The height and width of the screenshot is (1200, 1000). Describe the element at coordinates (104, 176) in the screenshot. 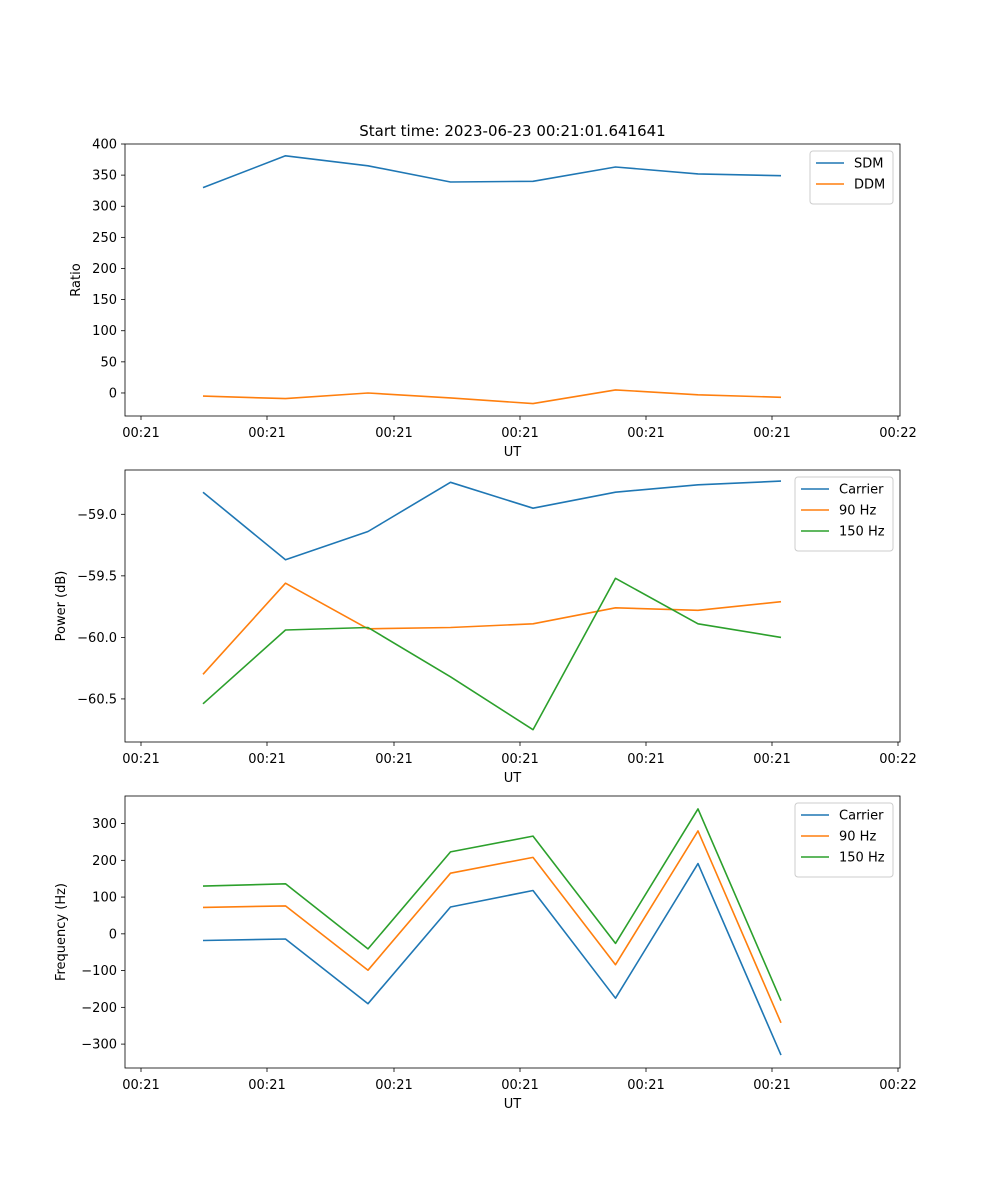

I see `y-tick-label: 350` at that location.